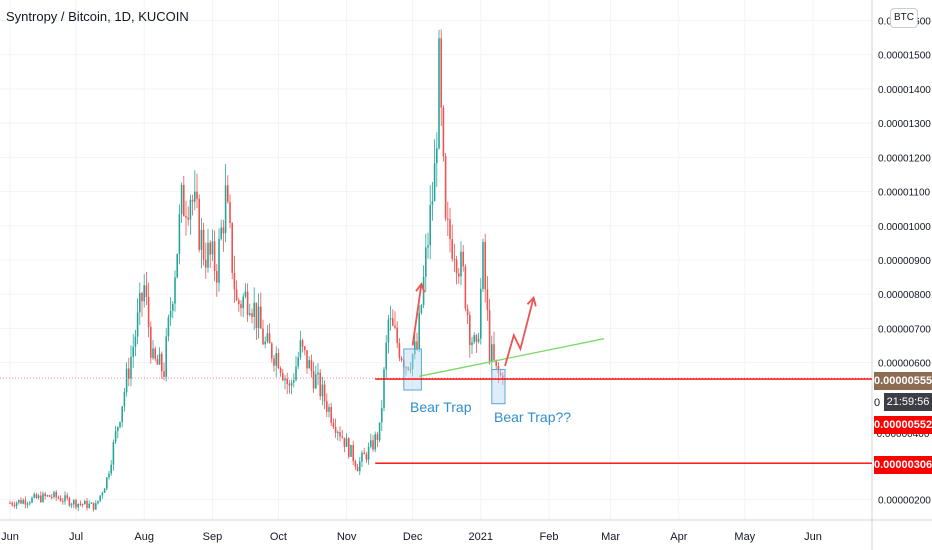 The image size is (932, 550). Describe the element at coordinates (533, 417) in the screenshot. I see `bear-trap-annotation: Bear Trap??` at that location.